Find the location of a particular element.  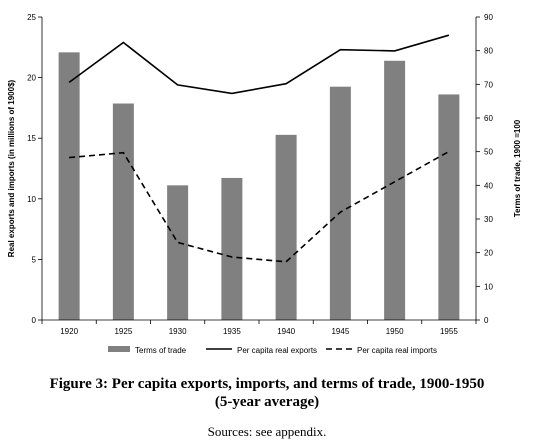

y2-tick-label: 40 is located at coordinates (488, 185).